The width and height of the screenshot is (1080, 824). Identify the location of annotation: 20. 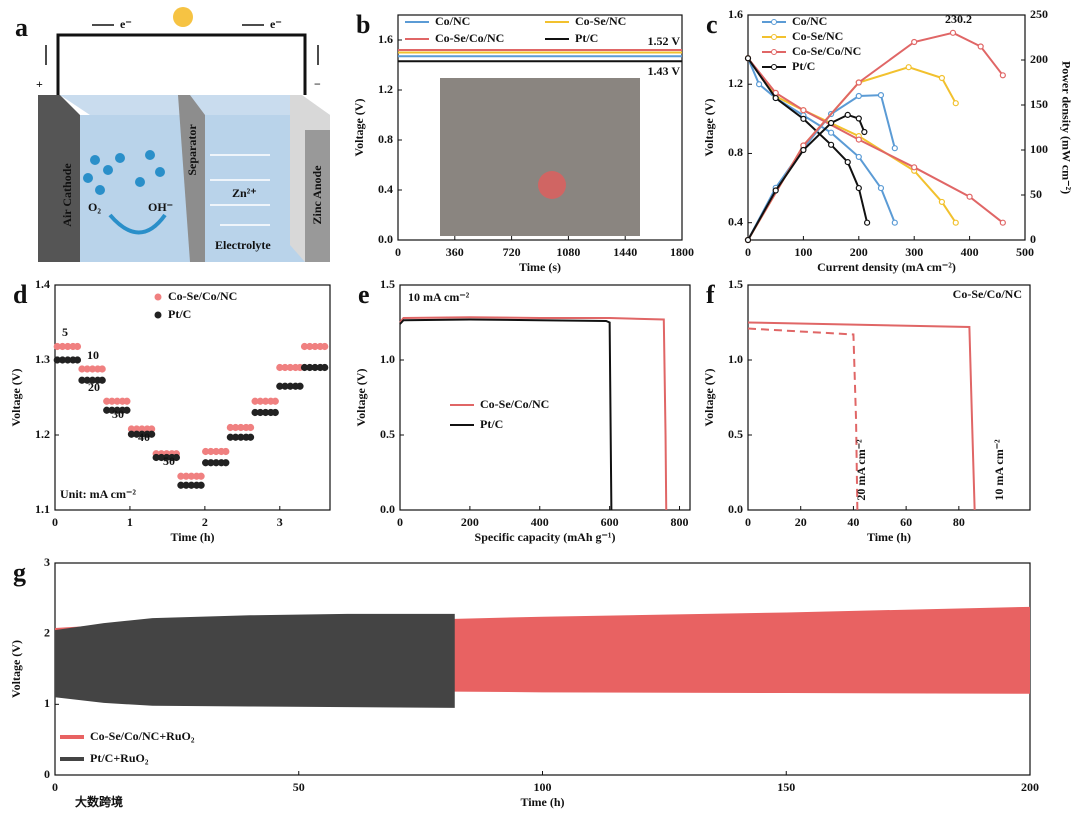
(94, 387).